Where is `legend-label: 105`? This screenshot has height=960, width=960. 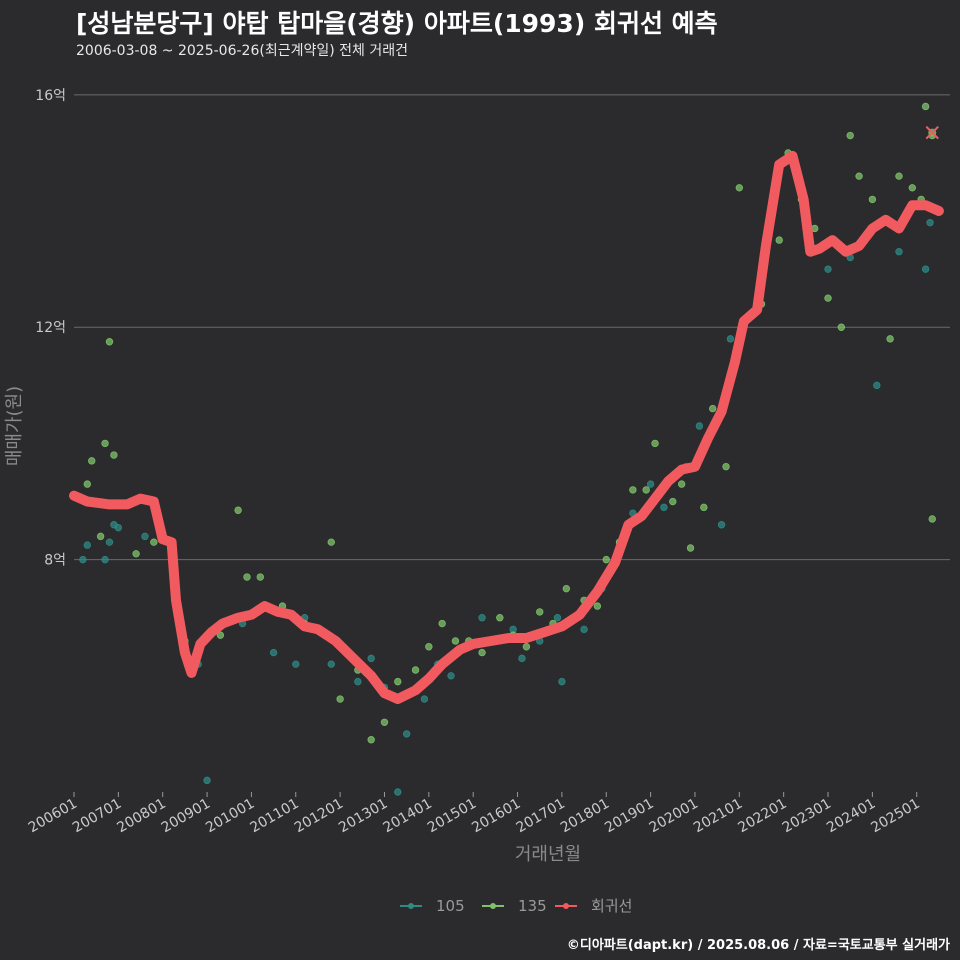 legend-label: 105 is located at coordinates (450, 906).